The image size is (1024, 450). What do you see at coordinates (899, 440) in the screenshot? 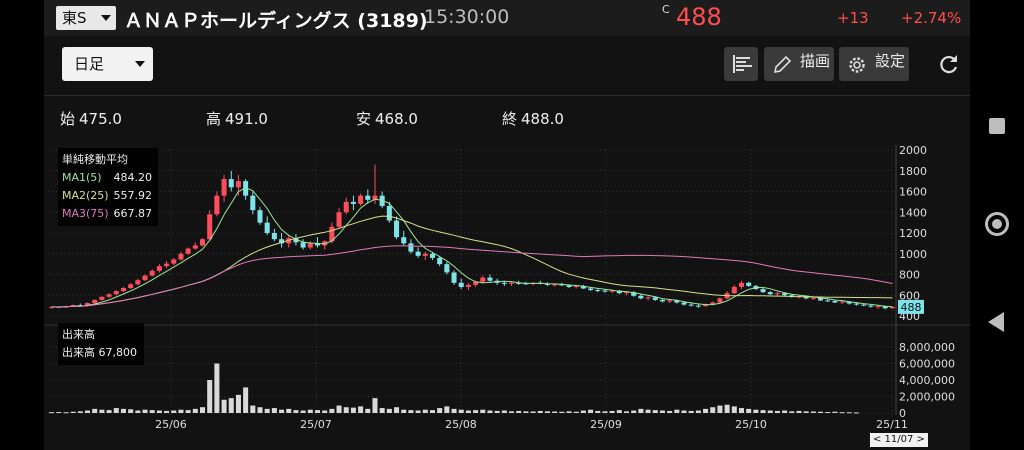
I see `date-navigator: < 11/07 >` at bounding box center [899, 440].